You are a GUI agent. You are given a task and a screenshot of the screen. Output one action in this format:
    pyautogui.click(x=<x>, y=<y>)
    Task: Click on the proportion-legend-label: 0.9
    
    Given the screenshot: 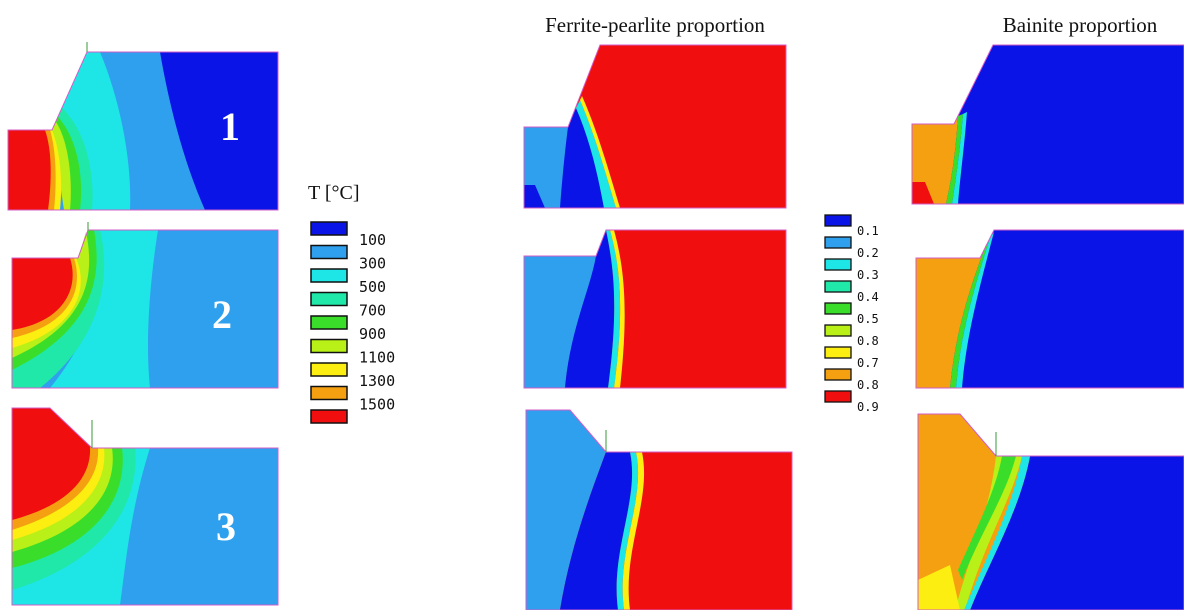 What is the action you would take?
    pyautogui.click(x=868, y=407)
    